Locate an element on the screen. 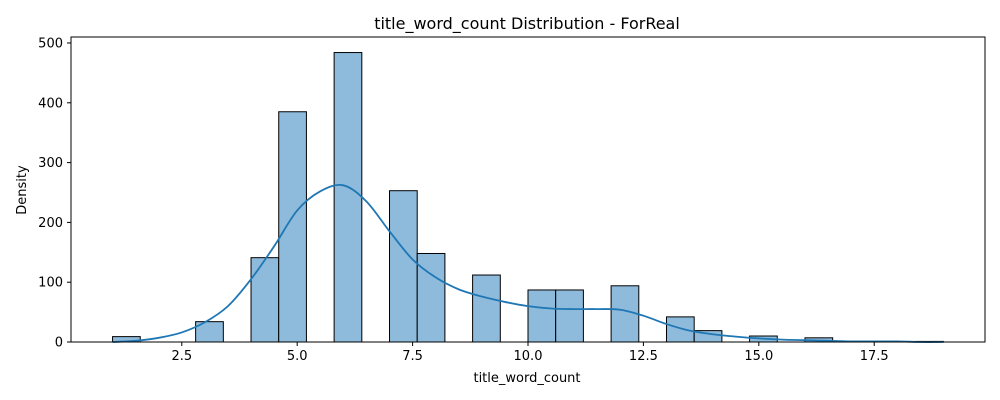 Image resolution: width=1000 pixels, height=400 pixels. x-tick-label: 15.0 is located at coordinates (758, 356).